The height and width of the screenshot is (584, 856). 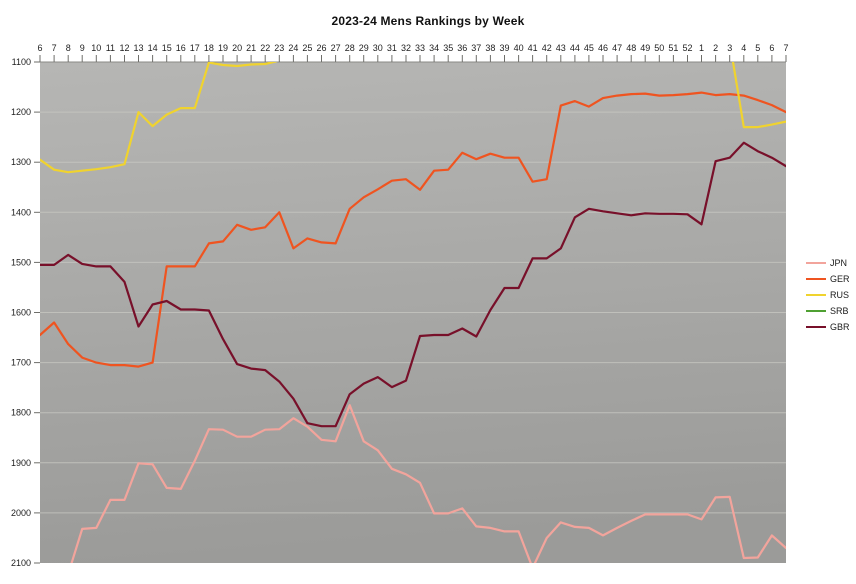 I want to click on legend-item-ger: GER, so click(x=828, y=279).